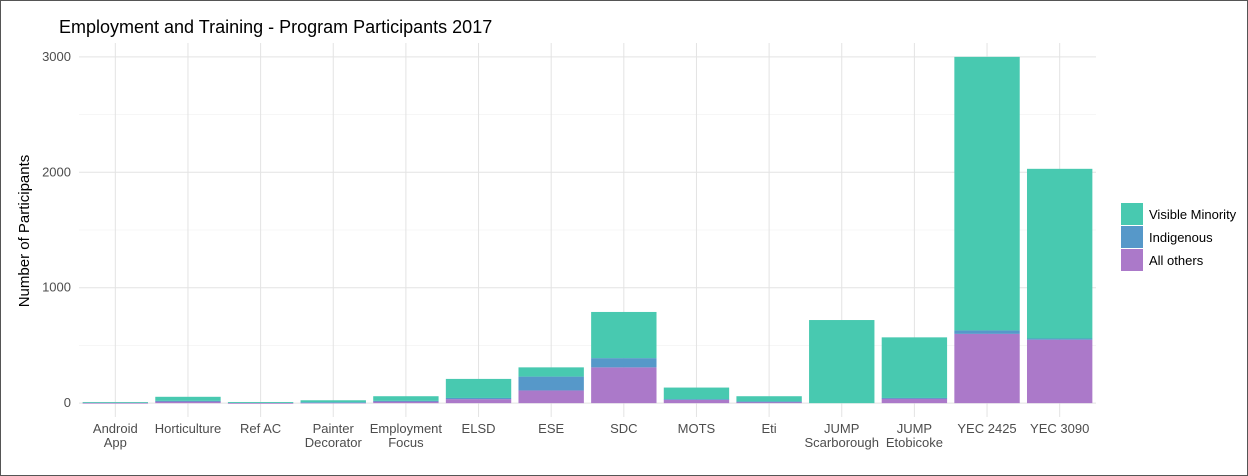  What do you see at coordinates (986, 428) in the screenshot?
I see `x-tick-label: YEC 2425` at bounding box center [986, 428].